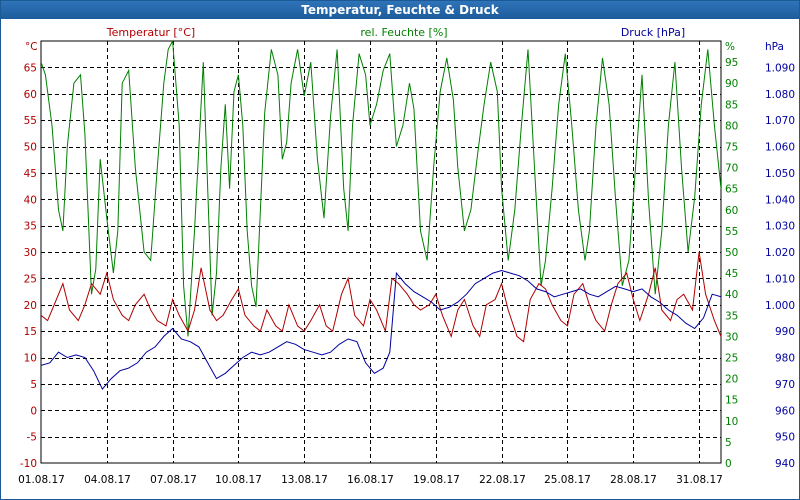 The width and height of the screenshot is (800, 500). Describe the element at coordinates (731, 232) in the screenshot. I see `humidity-tick-label: 55` at that location.